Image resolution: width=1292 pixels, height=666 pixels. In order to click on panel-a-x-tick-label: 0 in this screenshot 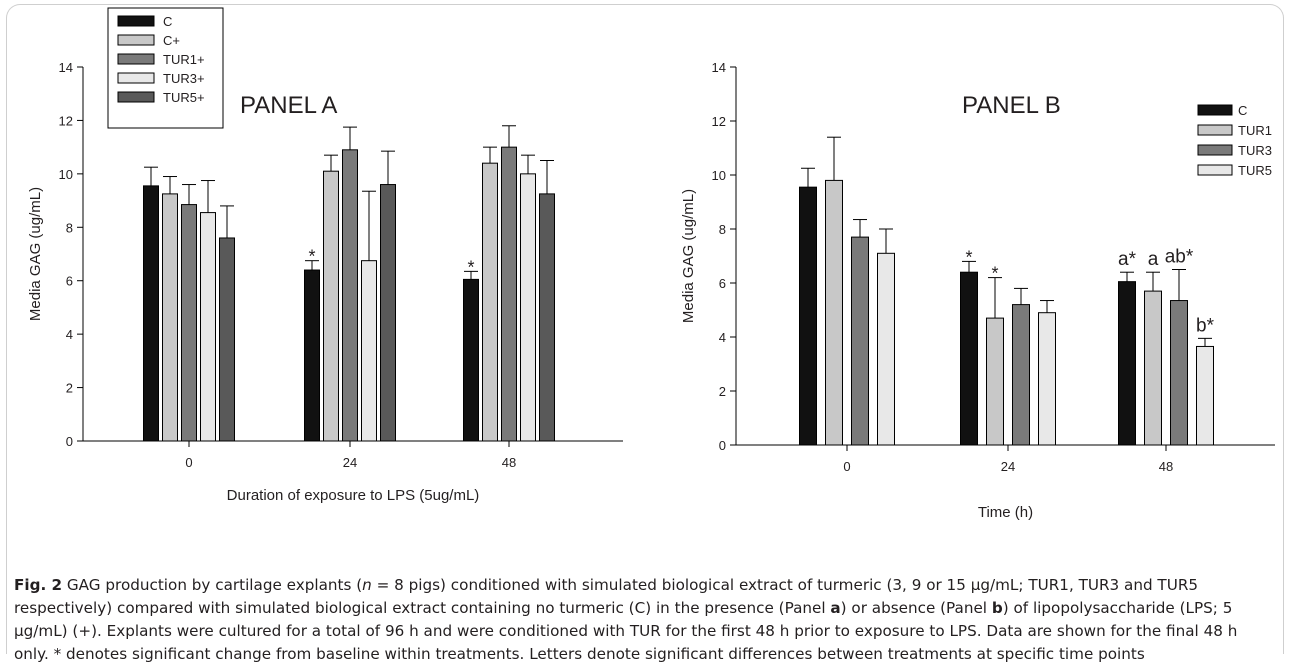, I will do `click(188, 462)`.